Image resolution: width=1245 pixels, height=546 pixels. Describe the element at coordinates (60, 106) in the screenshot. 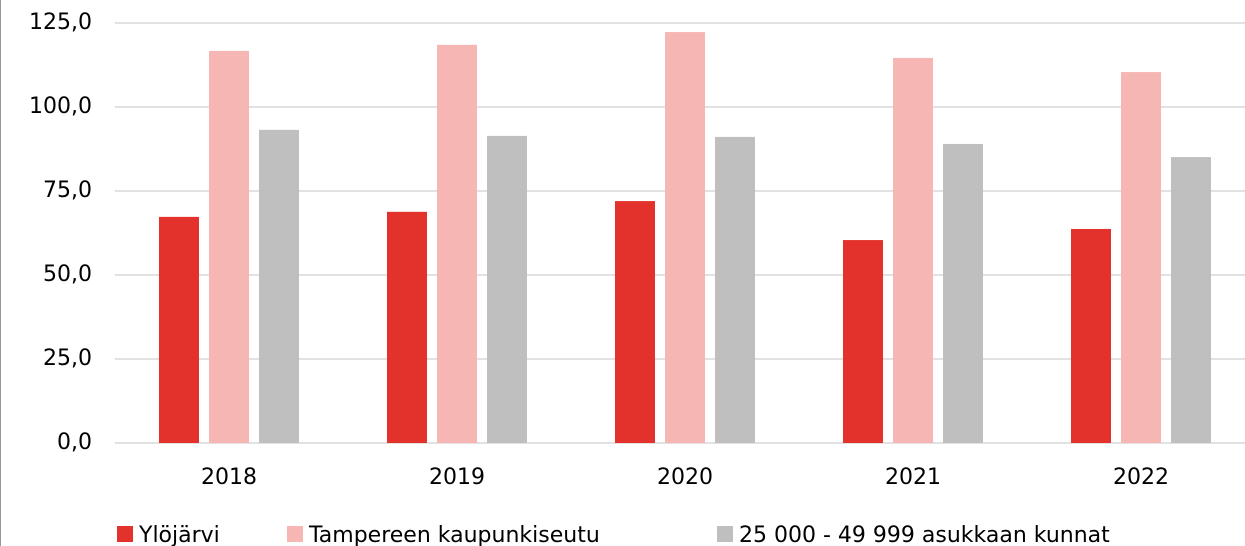

I see `y-tick-label: 100,0` at that location.